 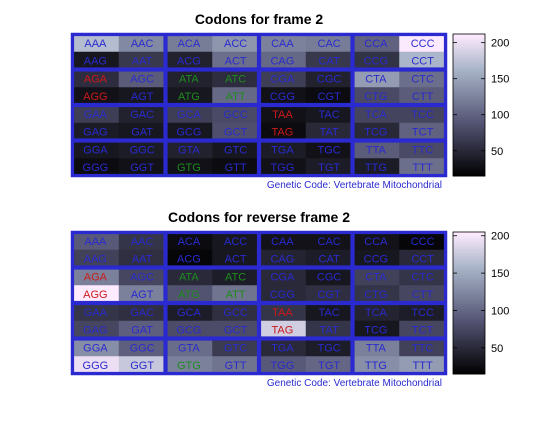 I want to click on codon-label: ACG, so click(x=189, y=62).